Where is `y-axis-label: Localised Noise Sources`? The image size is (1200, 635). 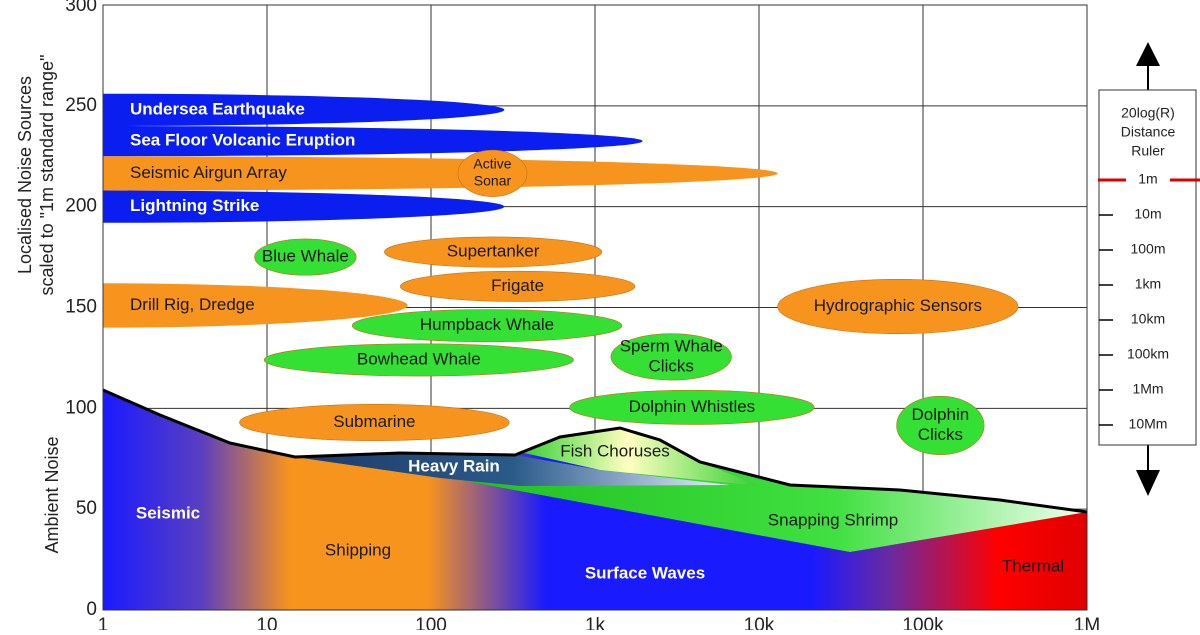
y-axis-label: Localised Noise Sources is located at coordinates (25, 175).